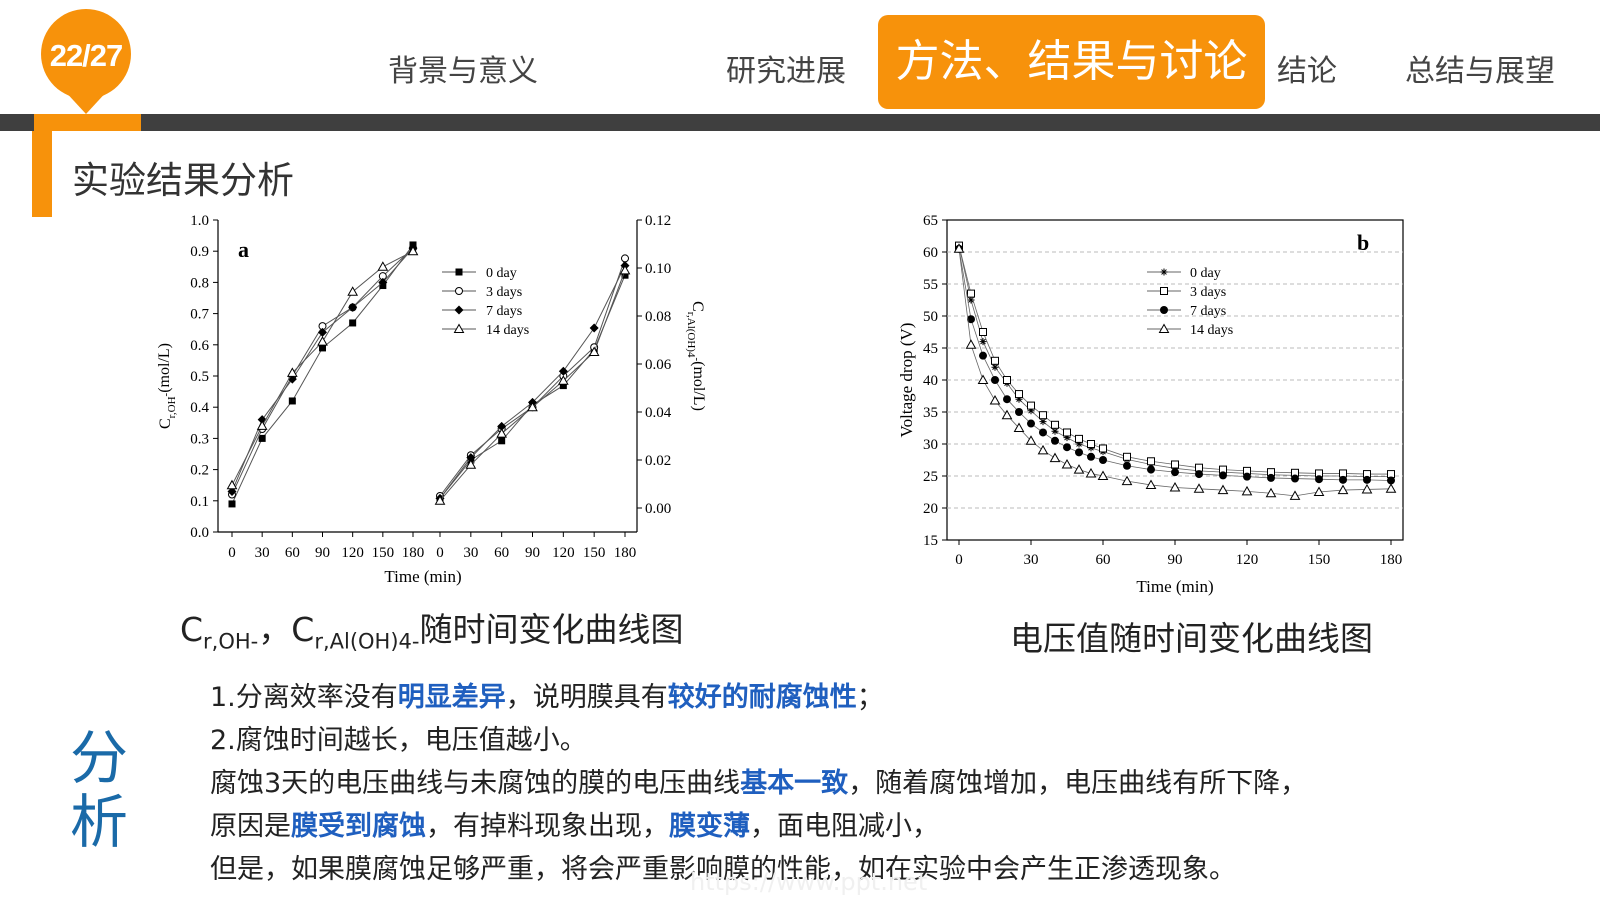 This screenshot has width=1600, height=900. Describe the element at coordinates (199, 533) in the screenshot. I see `left-y-tick-label: 0.0` at that location.